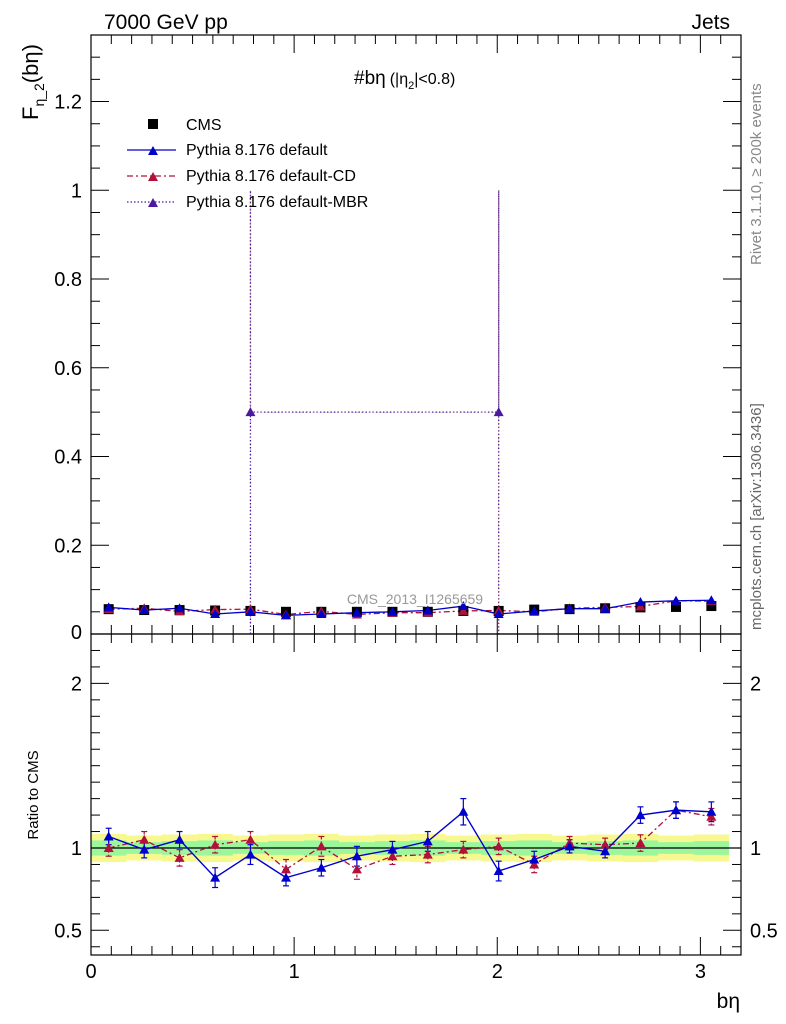  What do you see at coordinates (76, 849) in the screenshot?
I see `ratio-ytick-label: 1` at bounding box center [76, 849].